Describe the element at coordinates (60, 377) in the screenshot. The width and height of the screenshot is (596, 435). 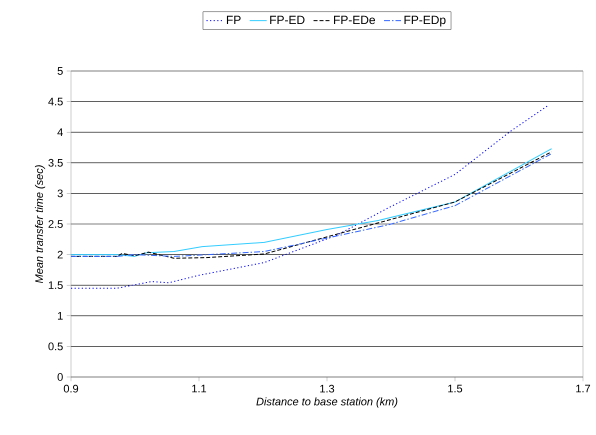
I see `y-tick-label: 0` at that location.